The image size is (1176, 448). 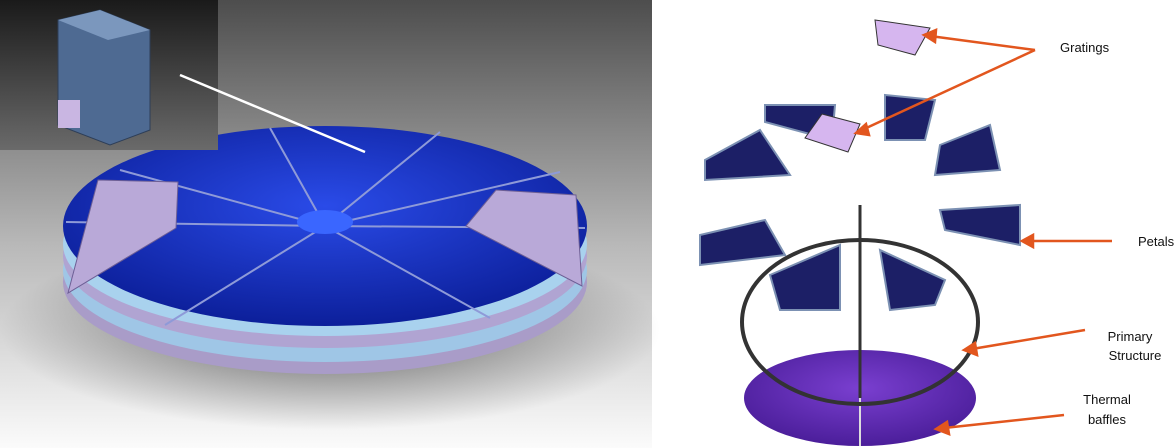 I want to click on label: Primary, so click(x=1130, y=336).